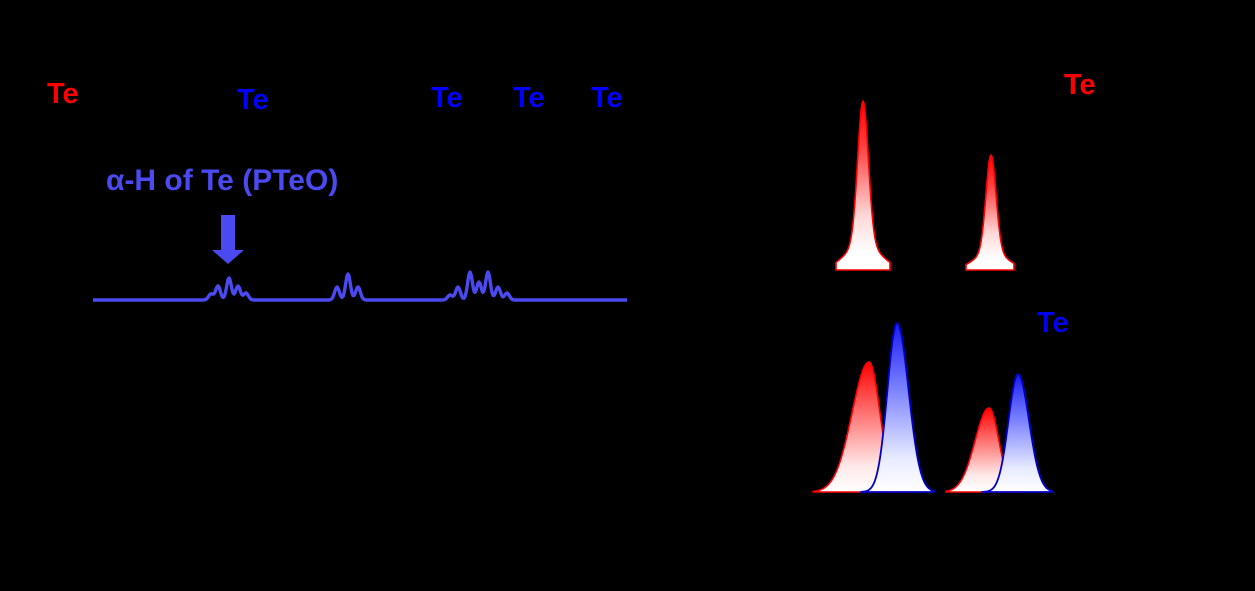  I want to click on label-te-red-scheme: Te, so click(63, 94).